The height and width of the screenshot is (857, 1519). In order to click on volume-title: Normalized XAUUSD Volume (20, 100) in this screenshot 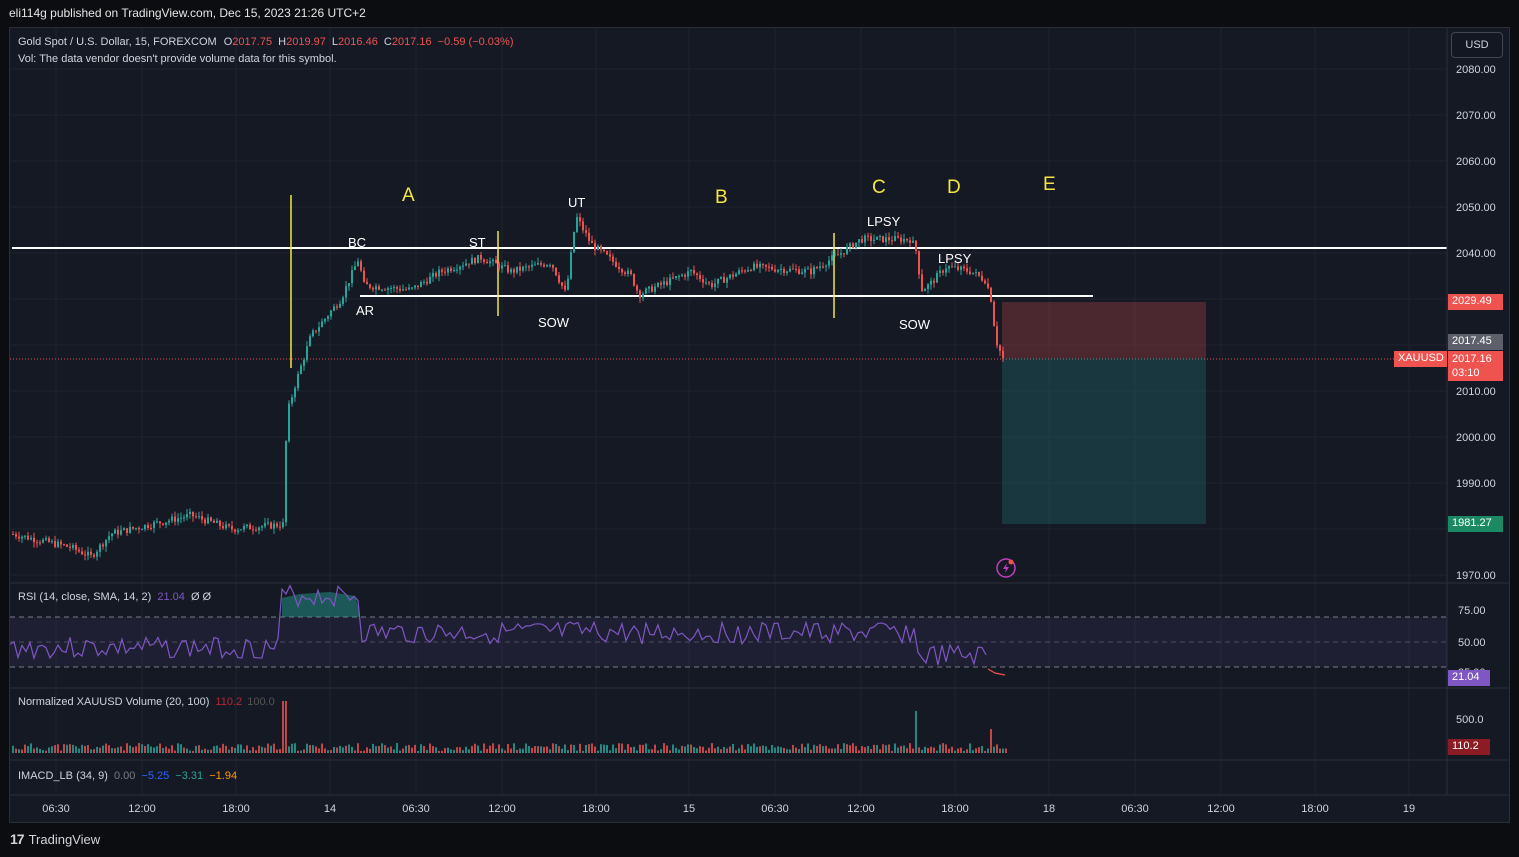, I will do `click(114, 702)`.